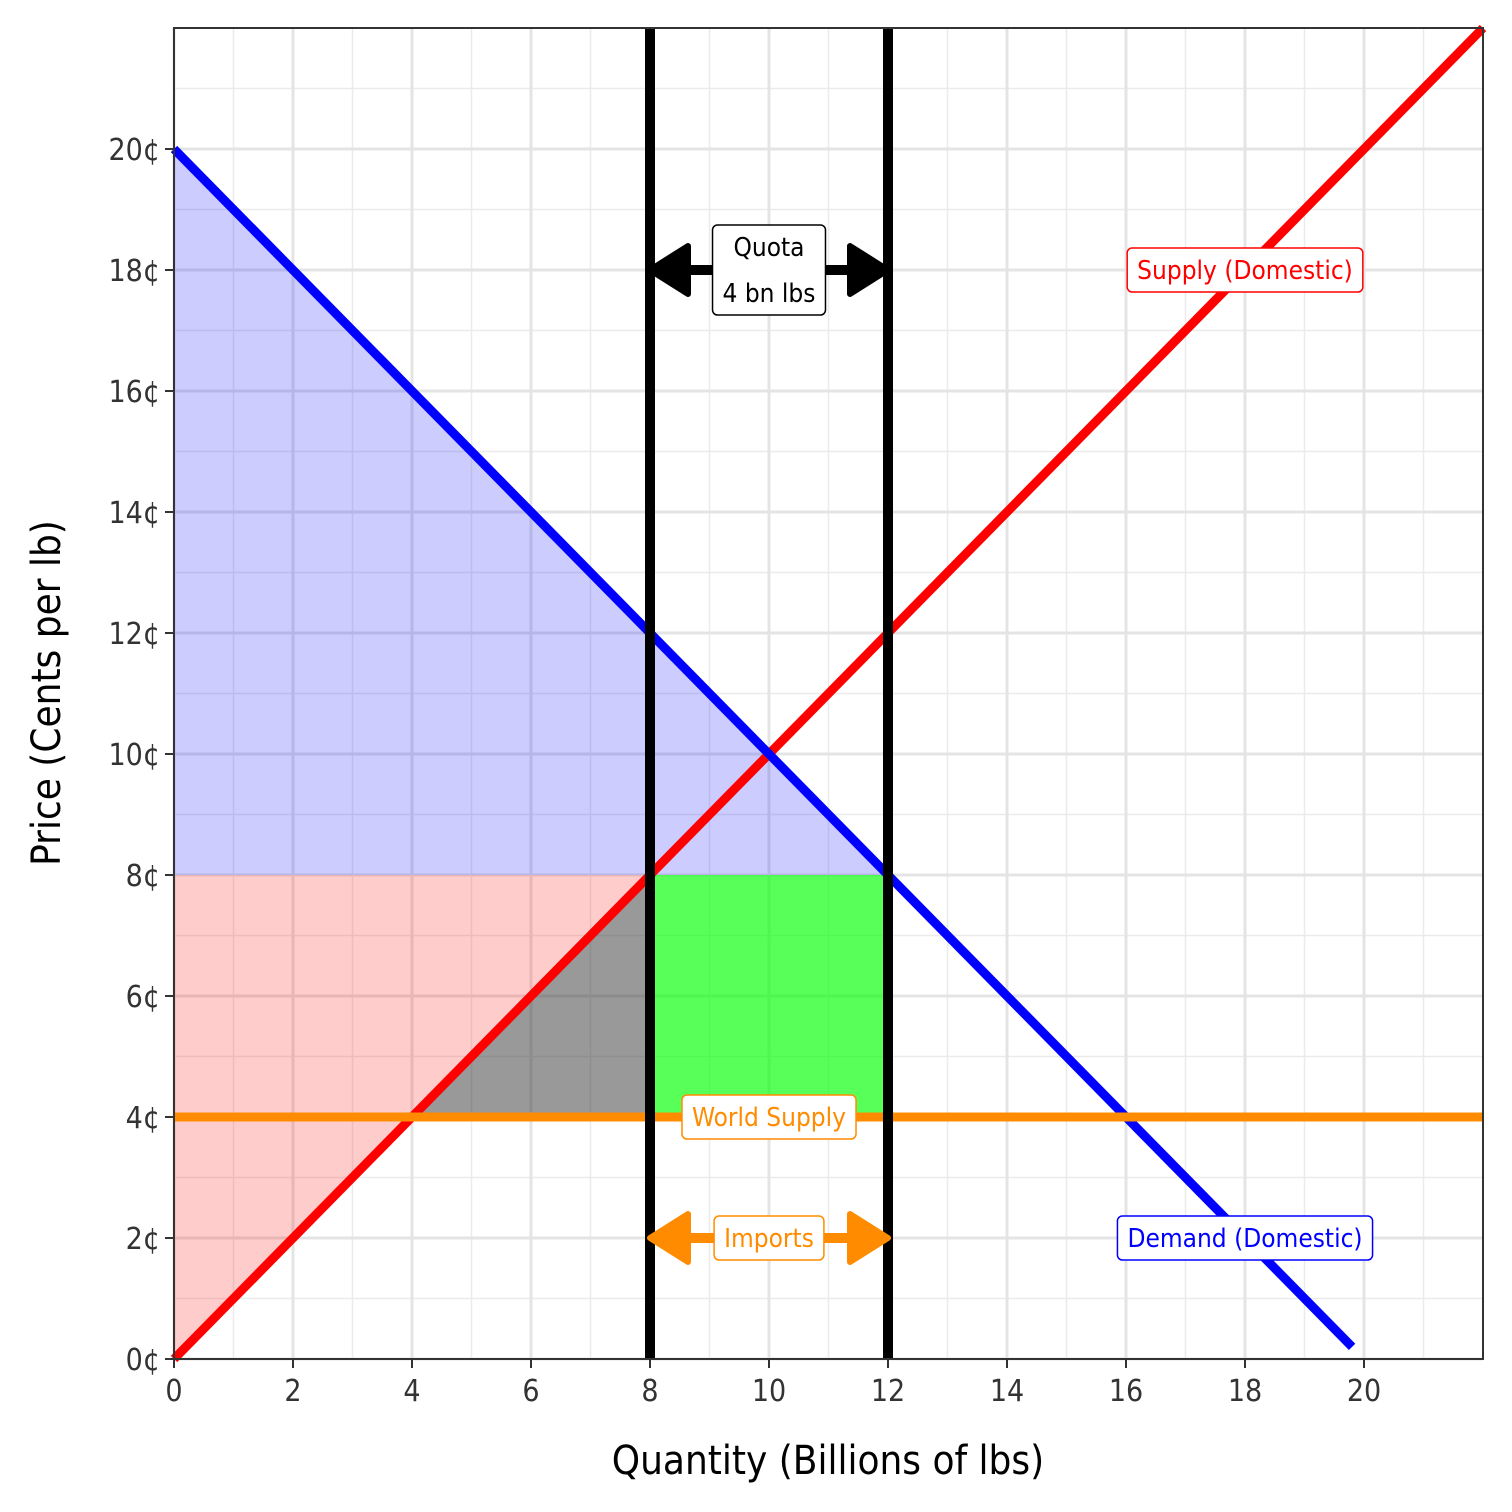 Image resolution: width=1512 pixels, height=1512 pixels. I want to click on demand-label: Demand (Domestic), so click(1245, 1238).